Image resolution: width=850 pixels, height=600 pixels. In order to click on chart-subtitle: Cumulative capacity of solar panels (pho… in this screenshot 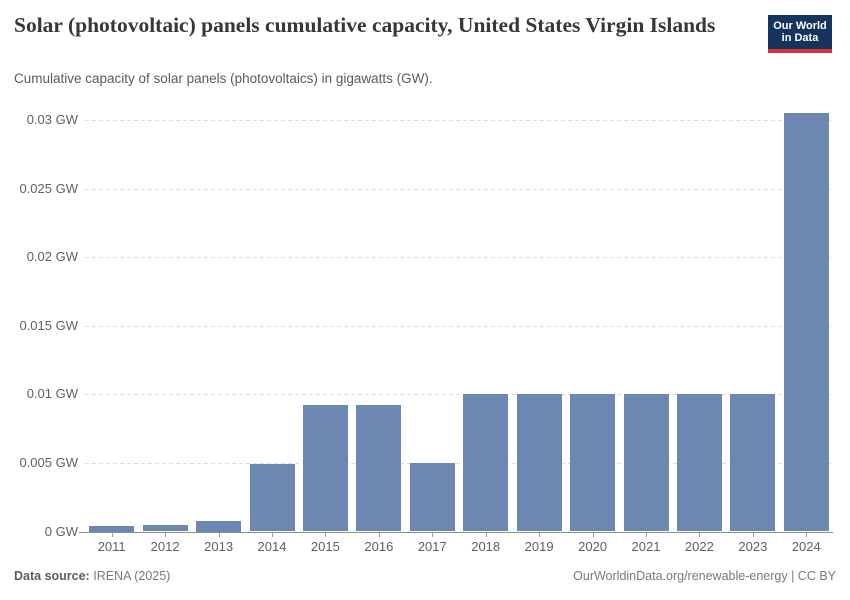, I will do `click(223, 78)`.